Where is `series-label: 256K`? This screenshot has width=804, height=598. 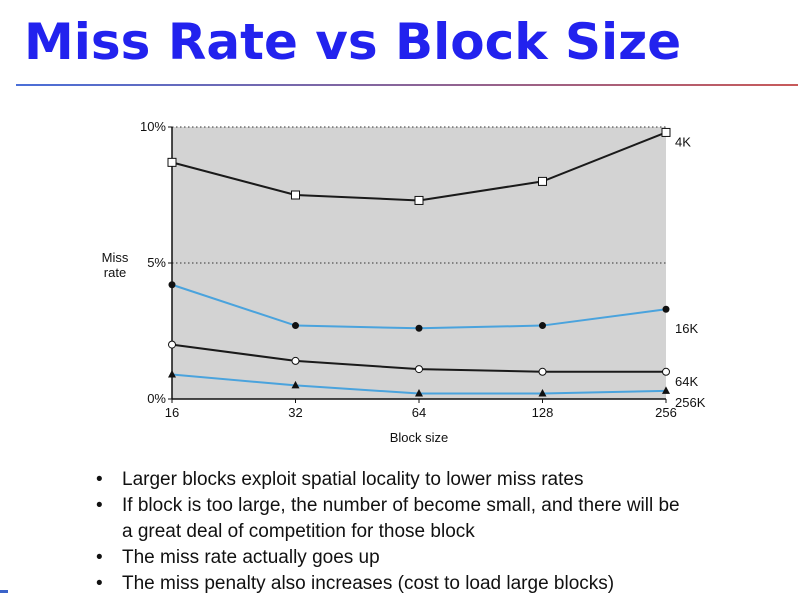
series-label: 256K is located at coordinates (690, 402).